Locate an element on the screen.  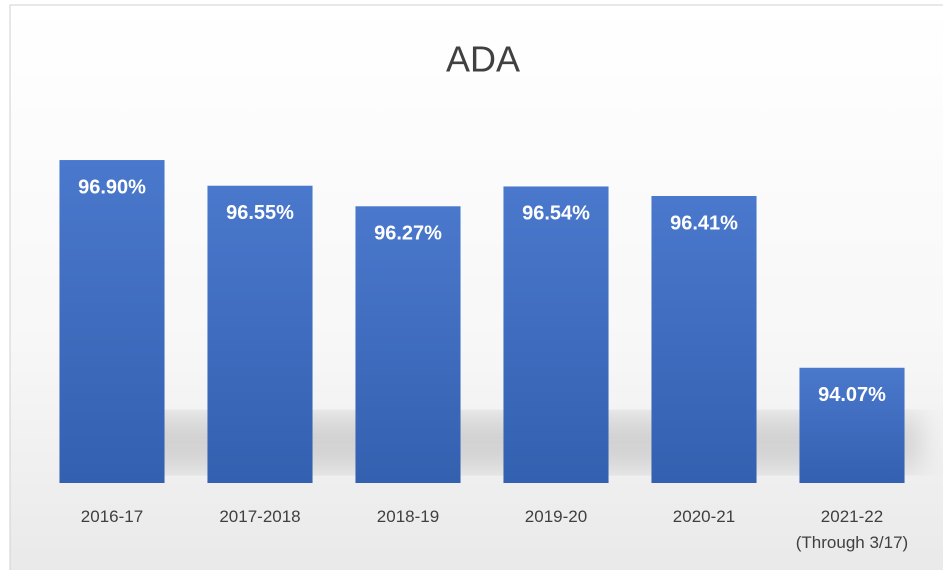
x-tick-label: 2017-2018 is located at coordinates (260, 516).